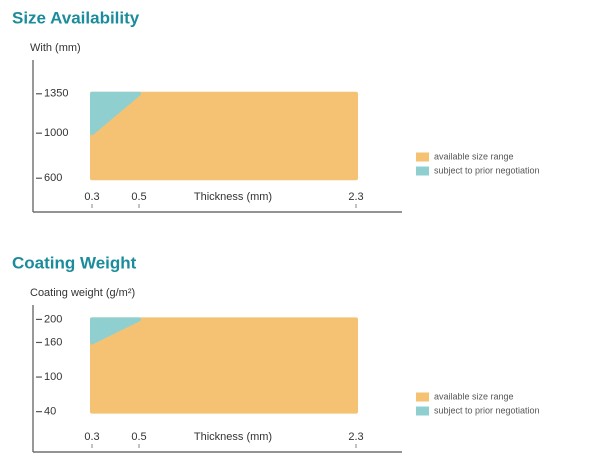  Describe the element at coordinates (56, 133) in the screenshot. I see `y-tick-label: 1000` at that location.